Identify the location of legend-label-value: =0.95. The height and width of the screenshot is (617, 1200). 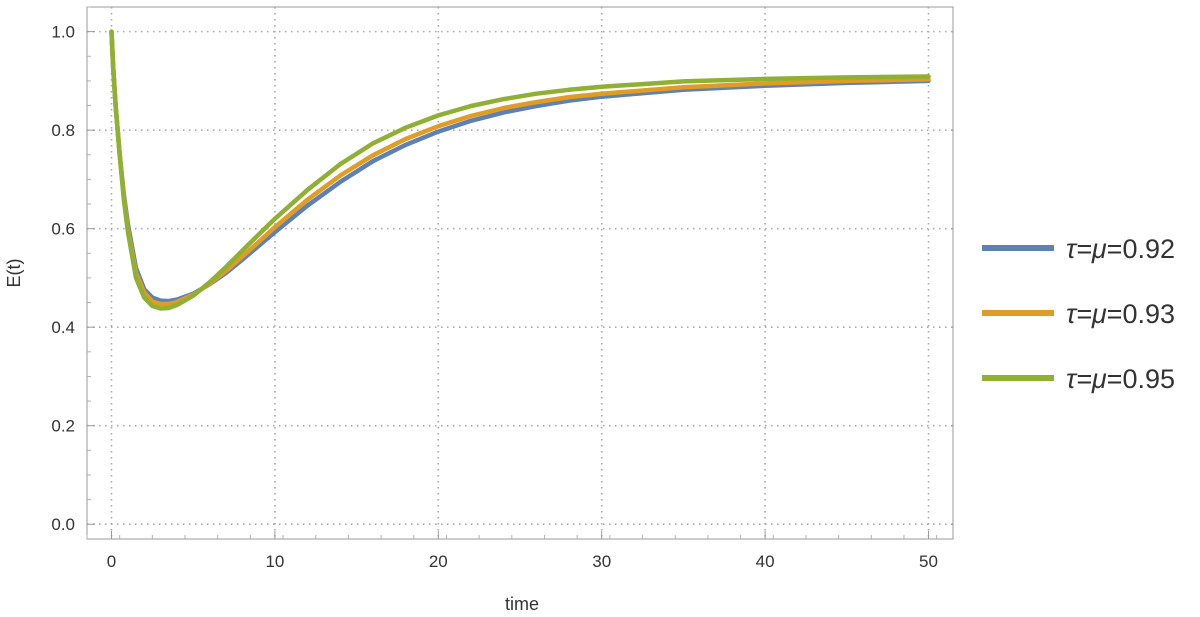
(1141, 379).